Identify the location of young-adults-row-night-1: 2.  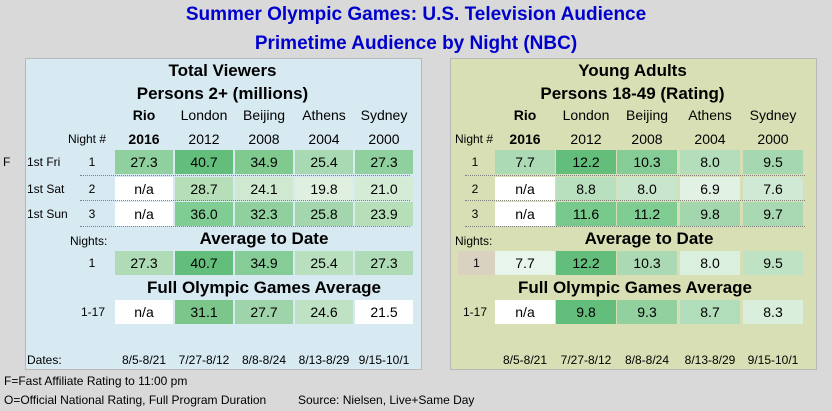
(475, 189).